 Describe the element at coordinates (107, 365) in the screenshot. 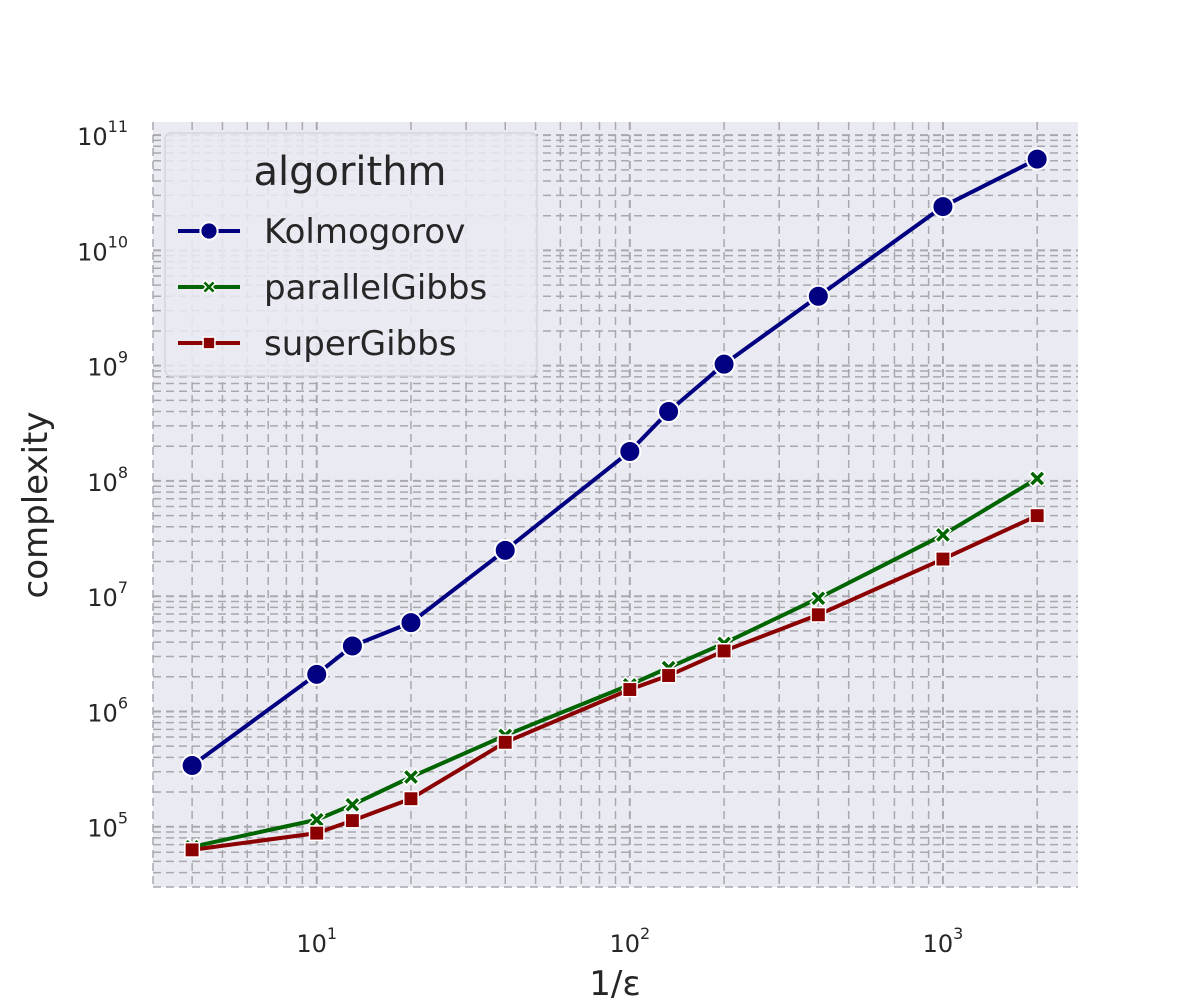

I see `y-tick-label: 10⁹` at that location.